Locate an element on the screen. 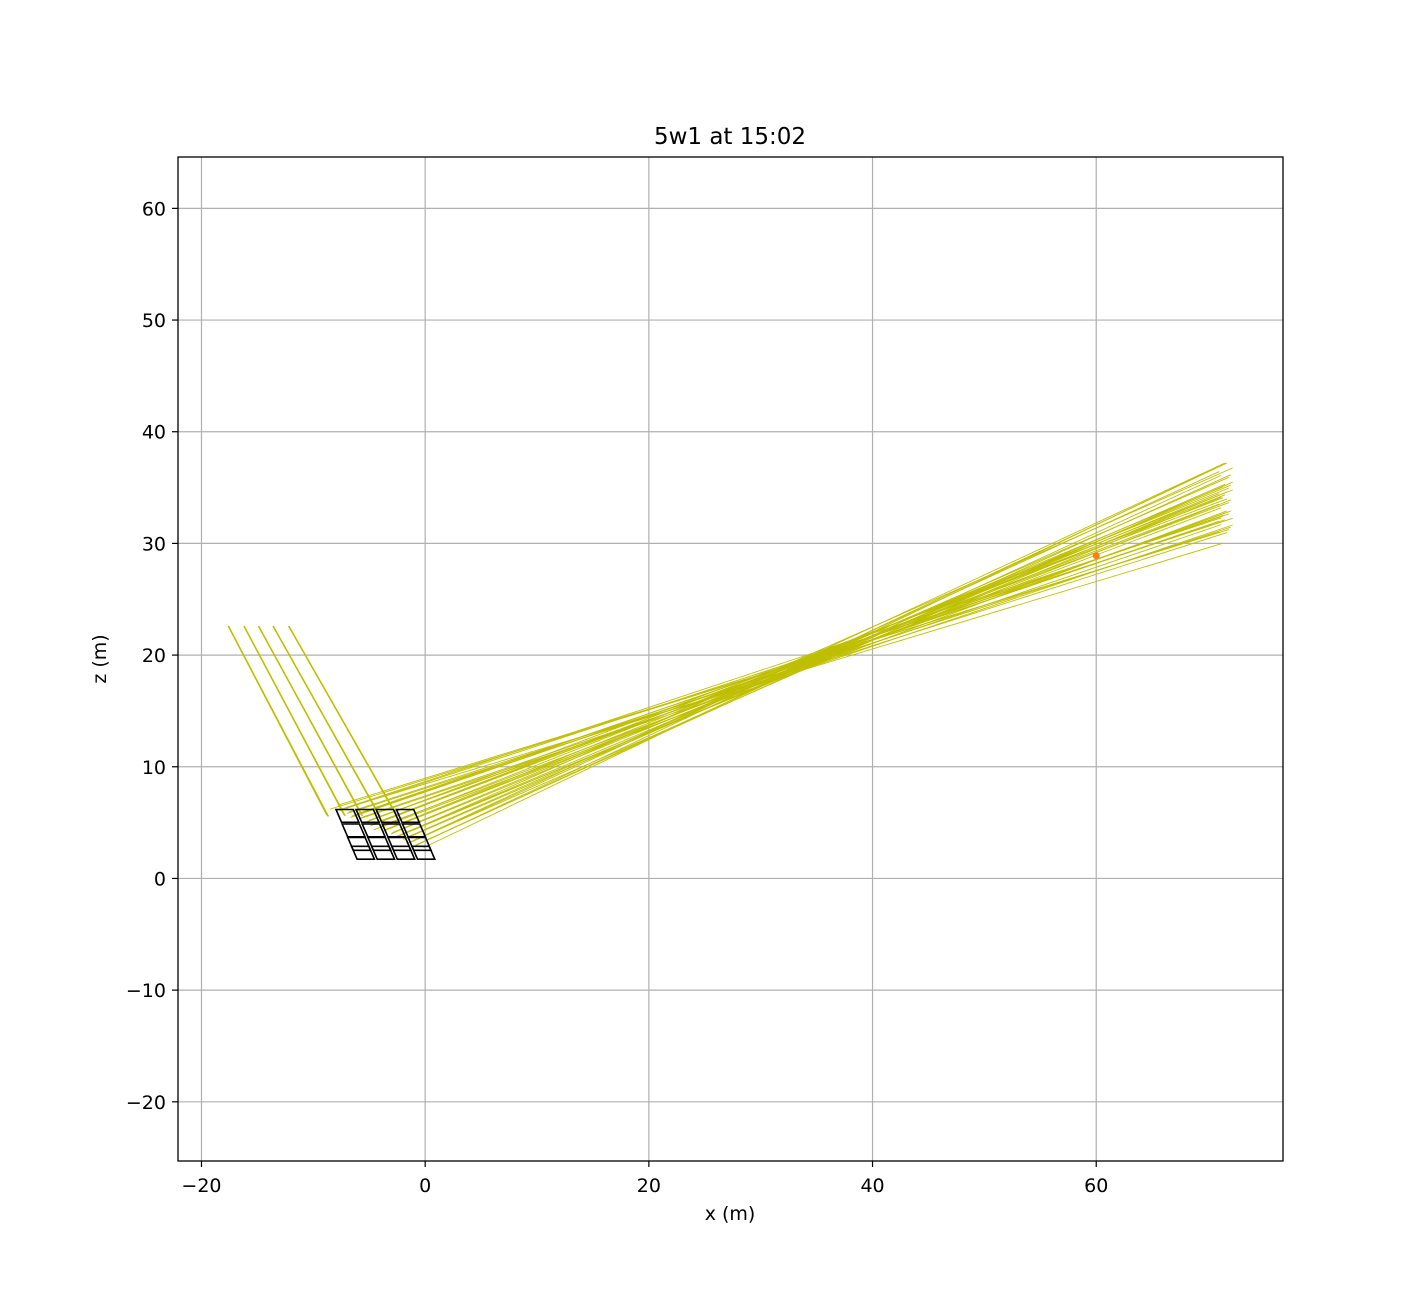  x-tick-label: 20 is located at coordinates (649, 1186).